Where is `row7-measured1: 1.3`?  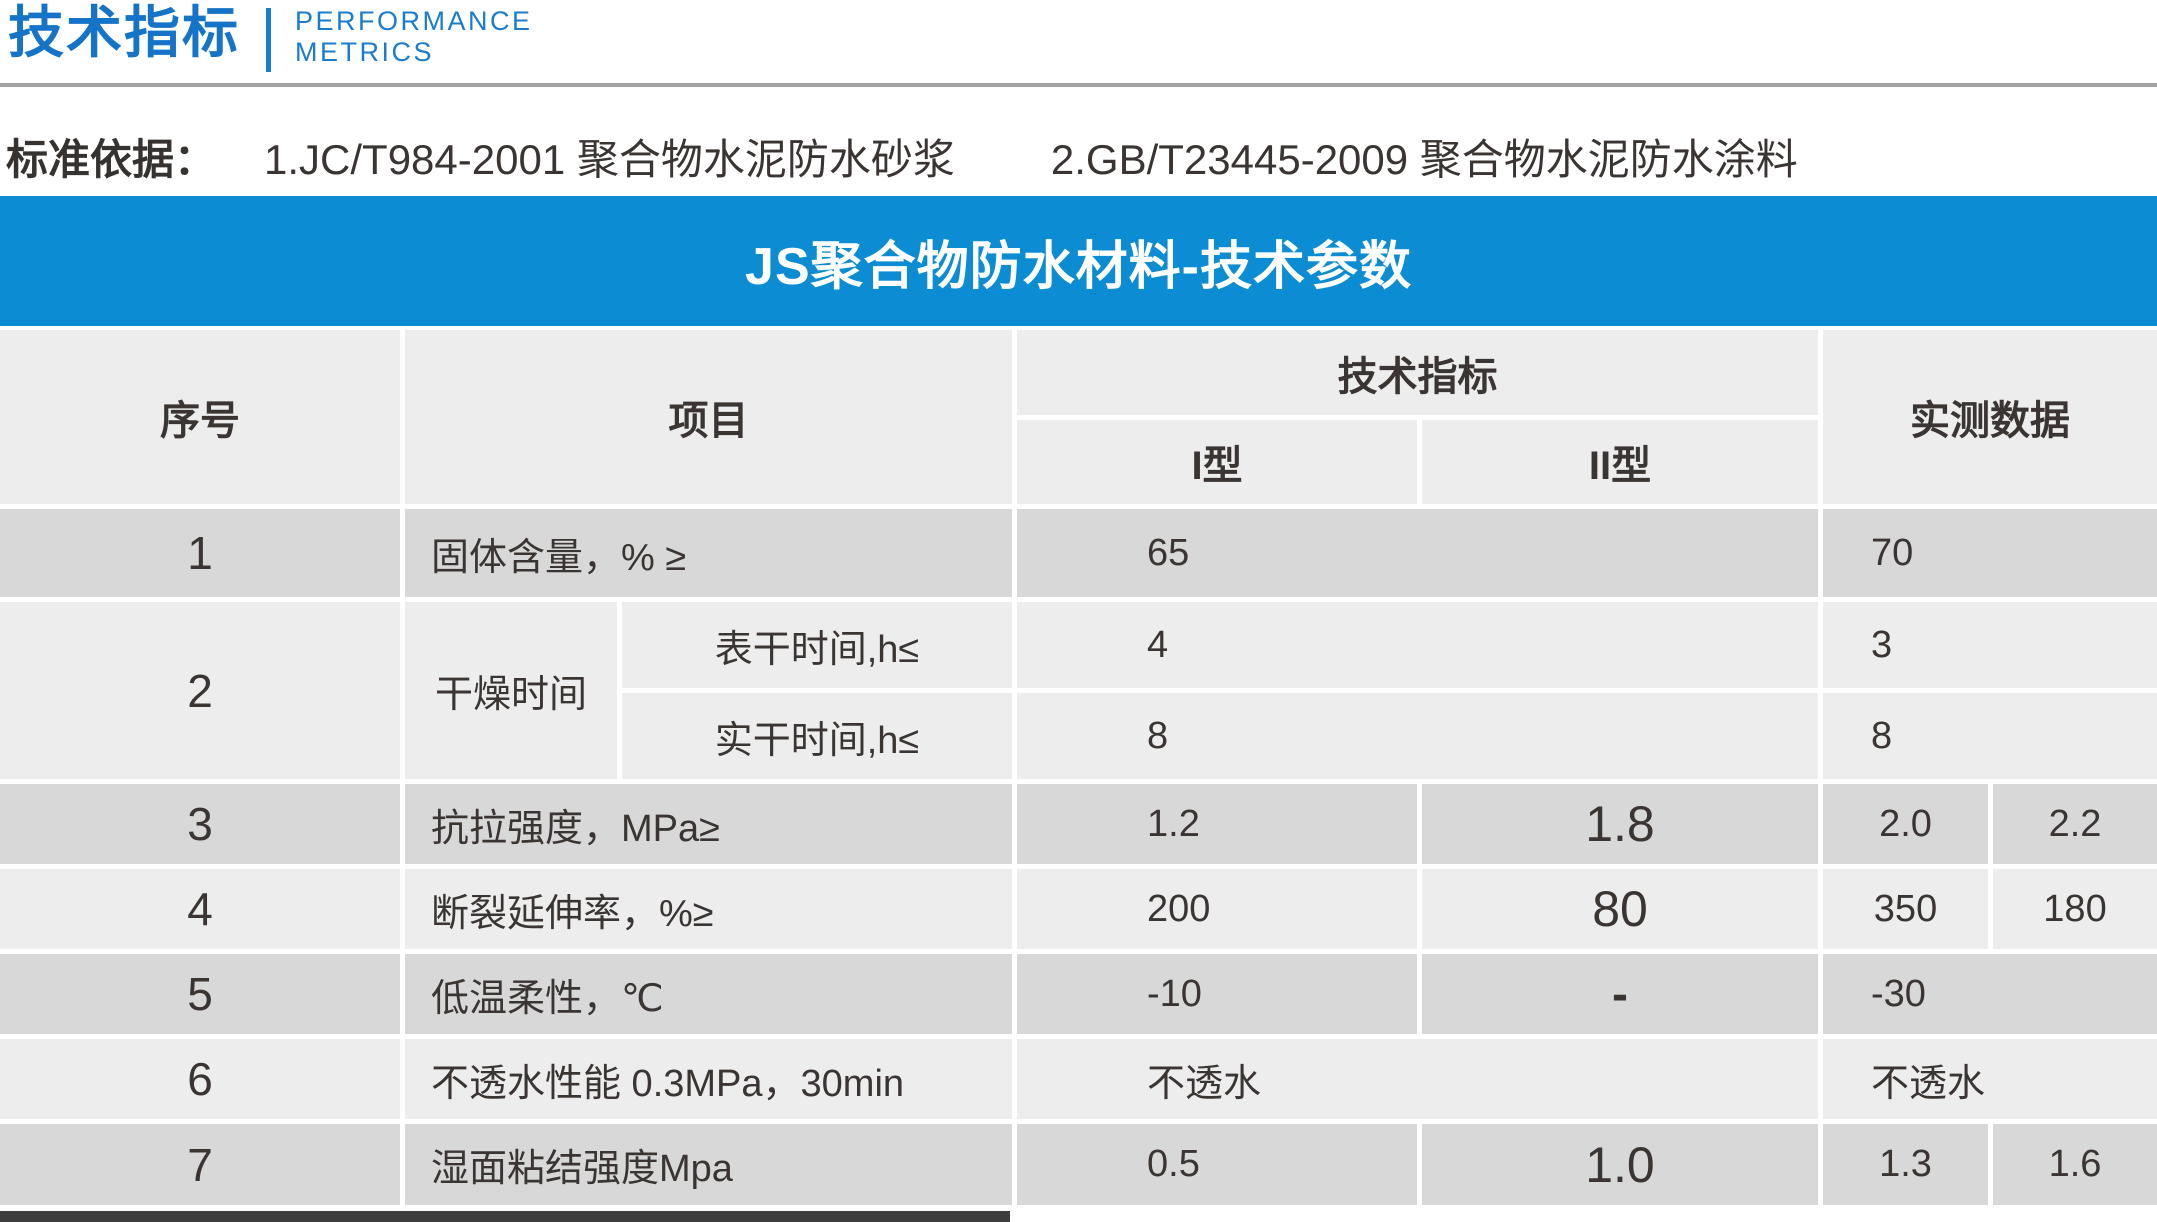
row7-measured1: 1.3 is located at coordinates (1905, 1164).